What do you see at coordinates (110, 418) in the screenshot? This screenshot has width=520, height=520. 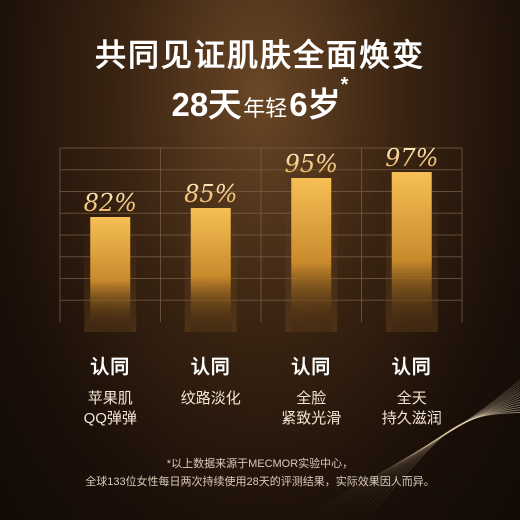 I see `caption-desc-line2: QQ弹弹` at bounding box center [110, 418].